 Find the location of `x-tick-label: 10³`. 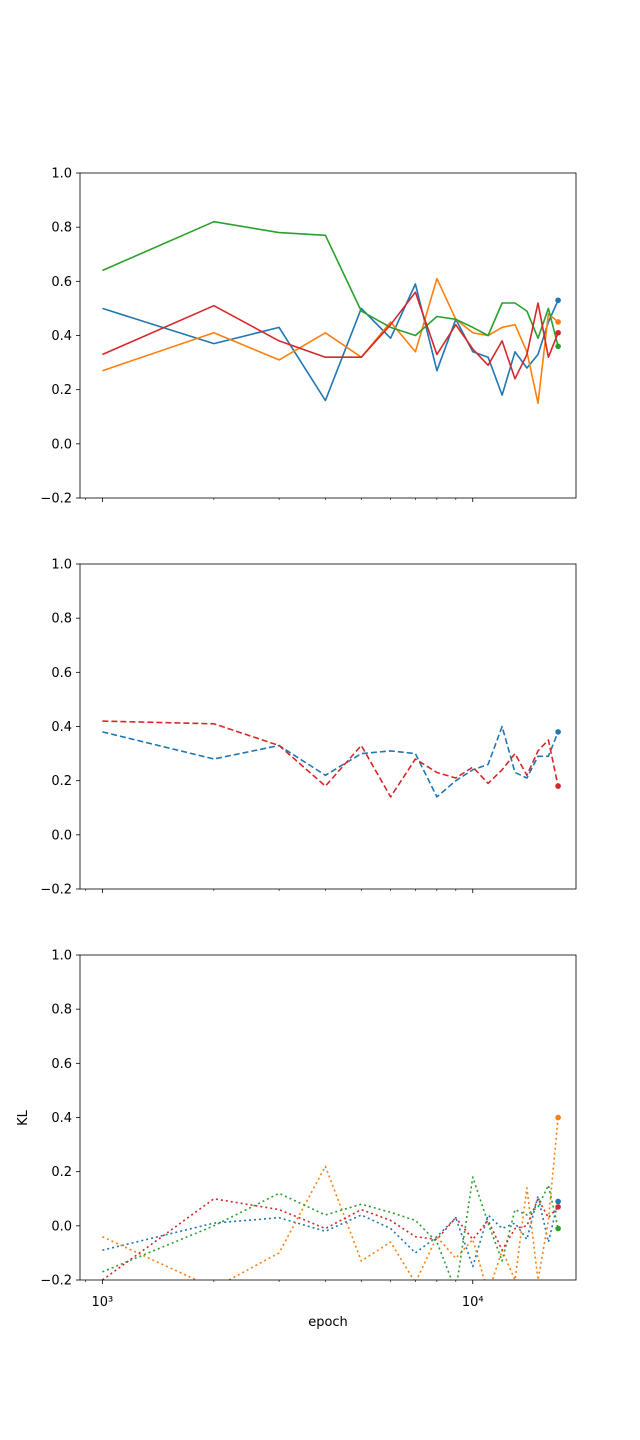

x-tick-label: 10³ is located at coordinates (103, 1302).